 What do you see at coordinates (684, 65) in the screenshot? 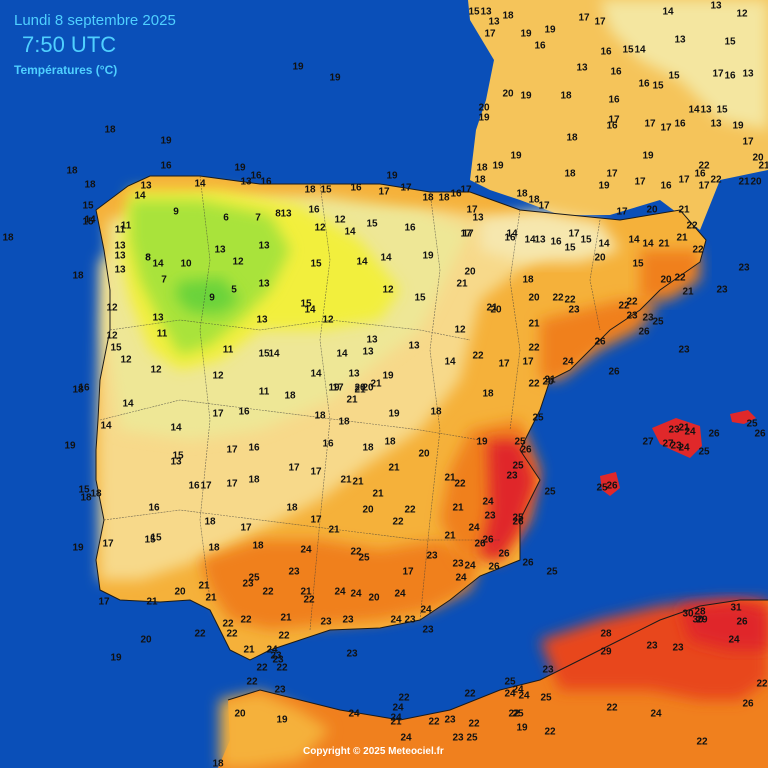
I see `france-cool-zone` at bounding box center [684, 65].